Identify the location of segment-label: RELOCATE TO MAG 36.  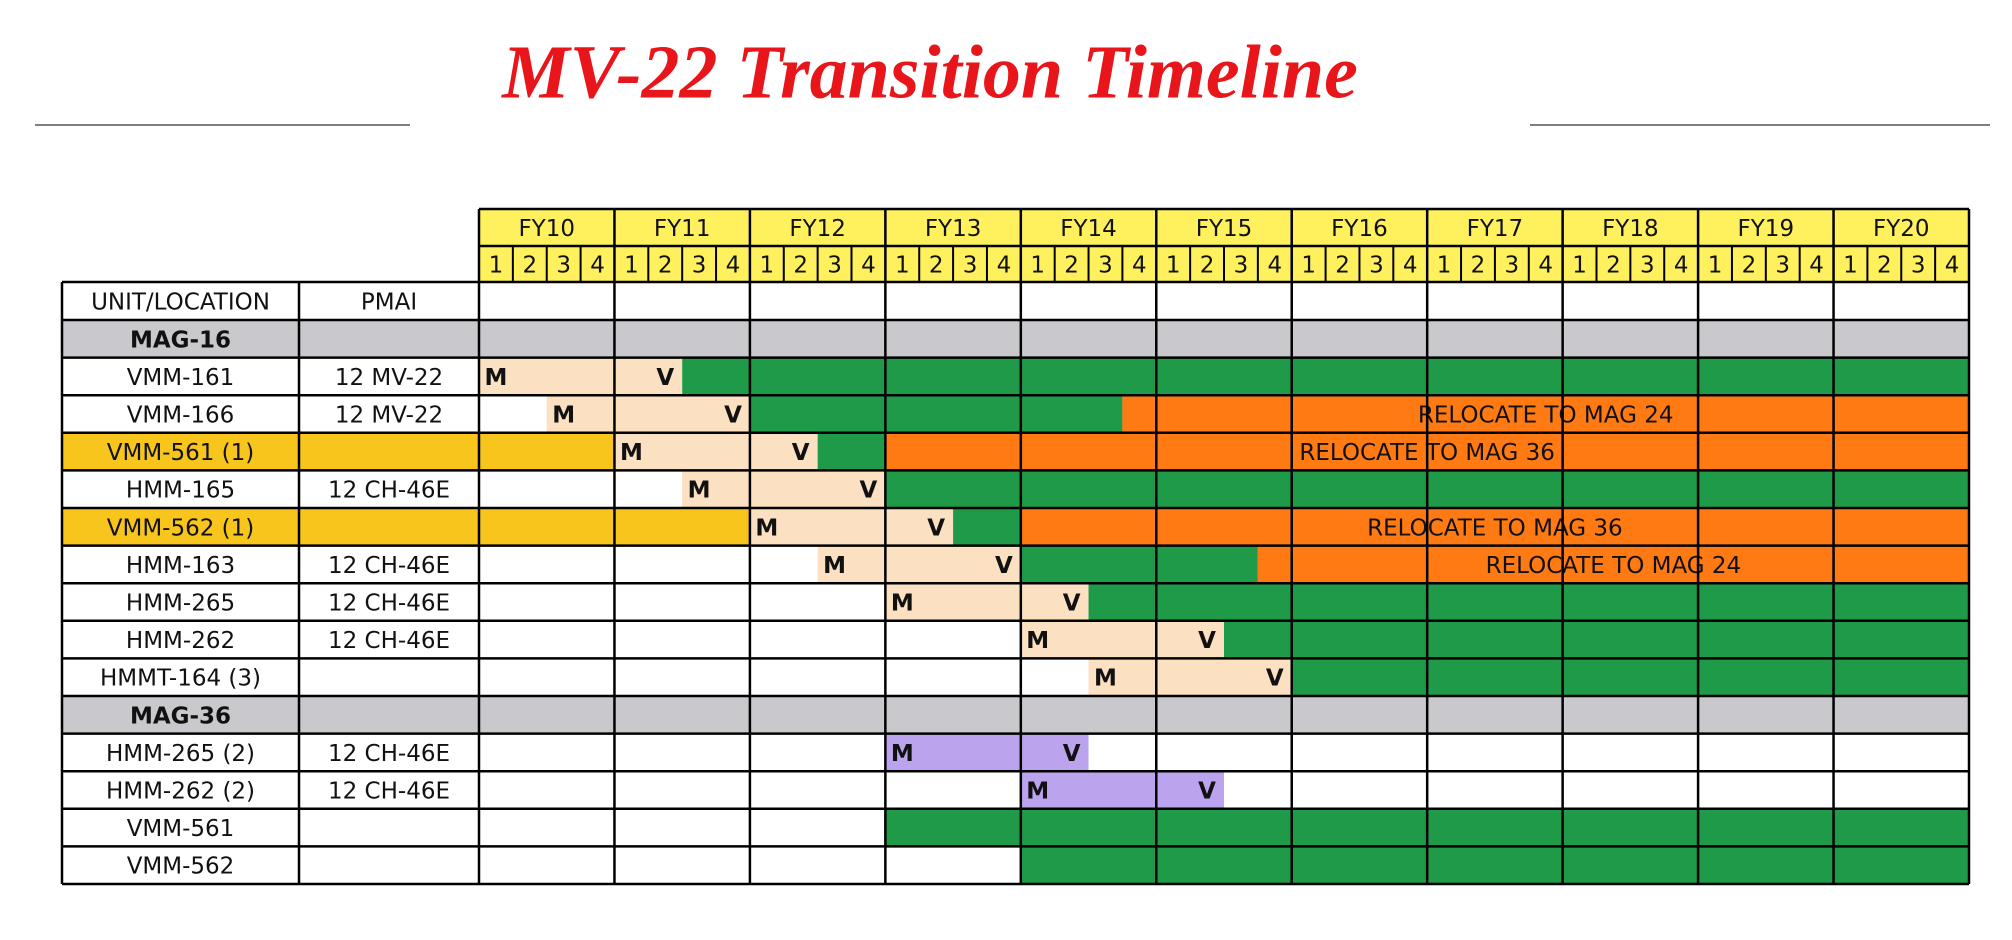
(1495, 528).